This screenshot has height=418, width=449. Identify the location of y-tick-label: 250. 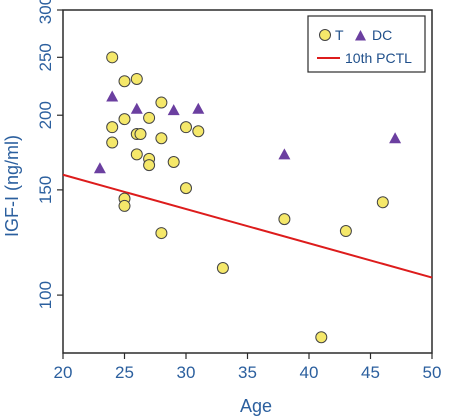
(45, 57).